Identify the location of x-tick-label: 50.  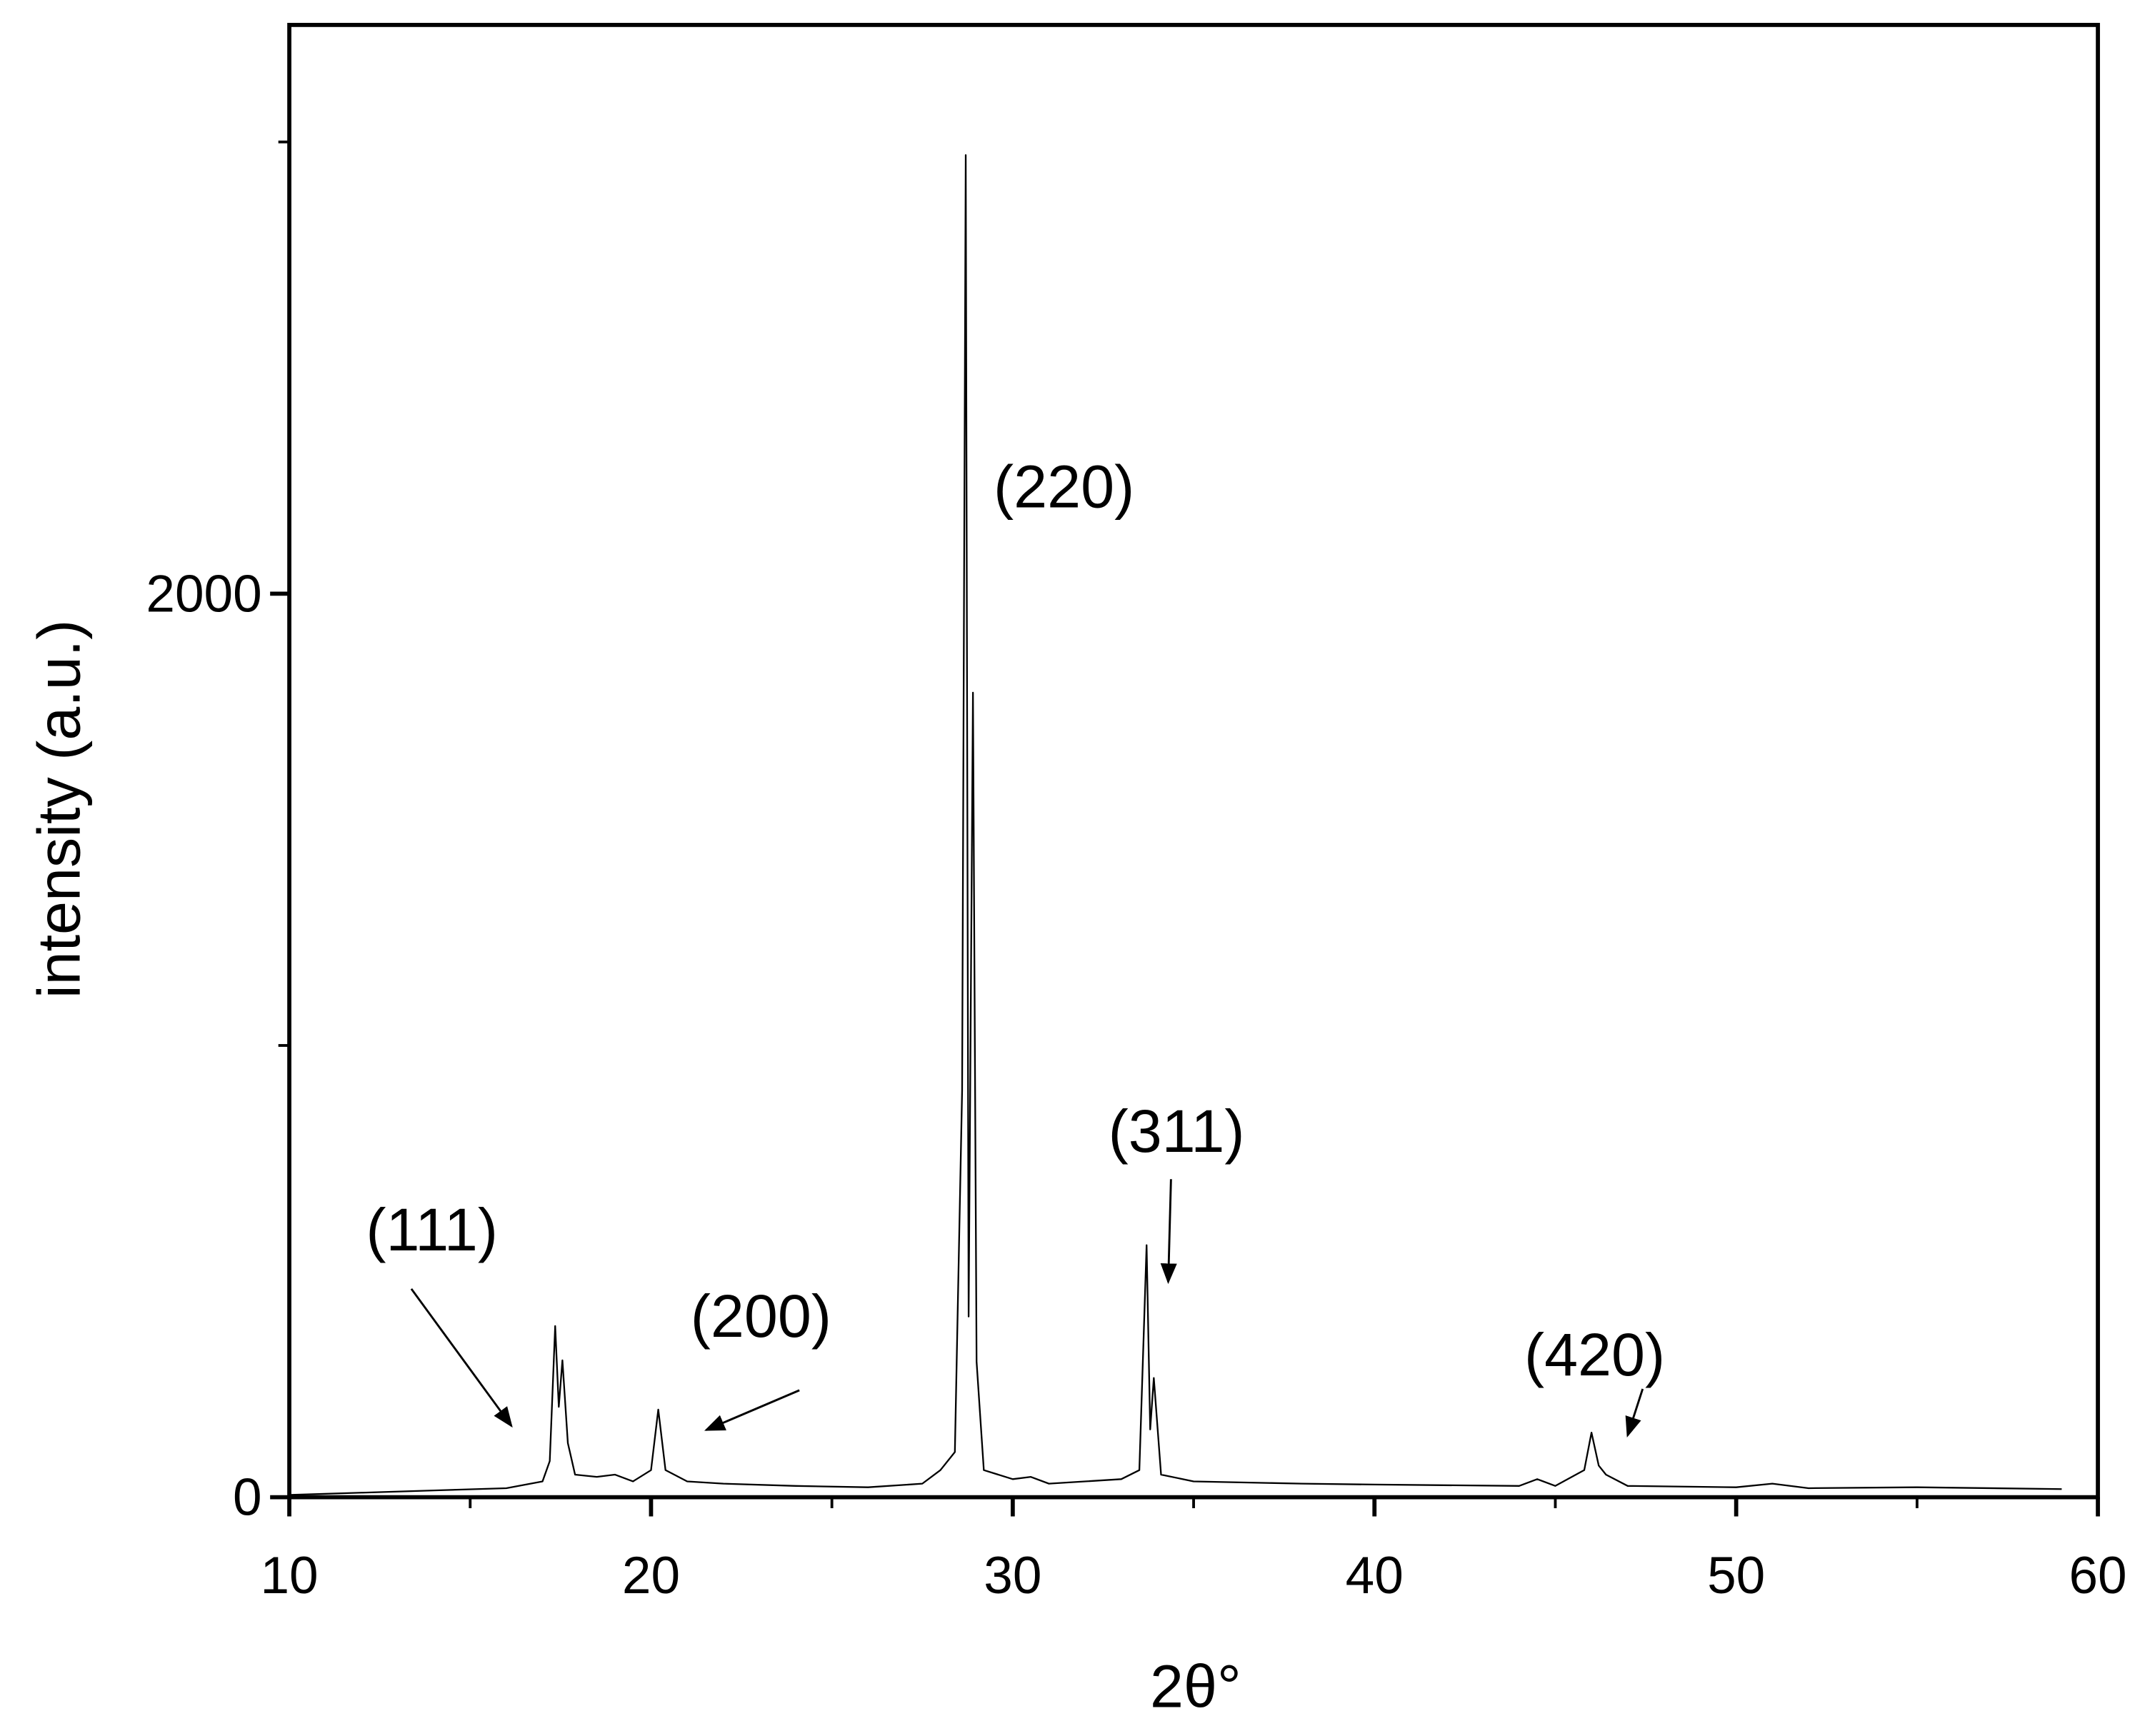
(1736, 1576).